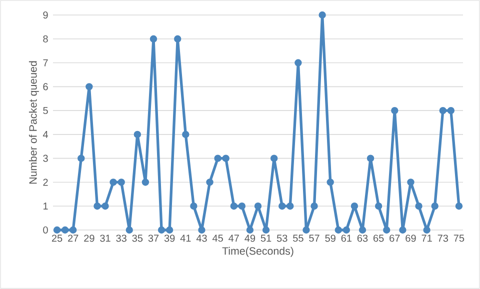 Image resolution: width=480 pixels, height=289 pixels. What do you see at coordinates (73, 238) in the screenshot?
I see `x-tick-label: 27` at bounding box center [73, 238].